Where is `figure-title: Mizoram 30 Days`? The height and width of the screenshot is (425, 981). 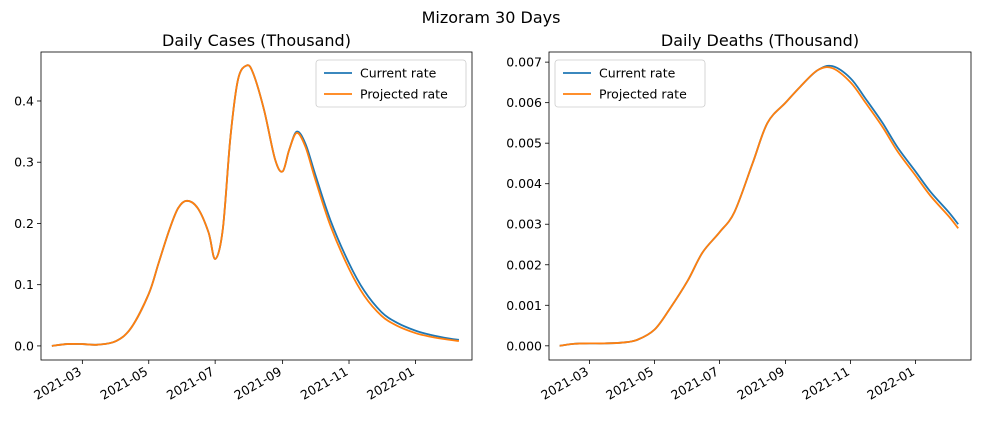 figure-title: Mizoram 30 Days is located at coordinates (491, 17).